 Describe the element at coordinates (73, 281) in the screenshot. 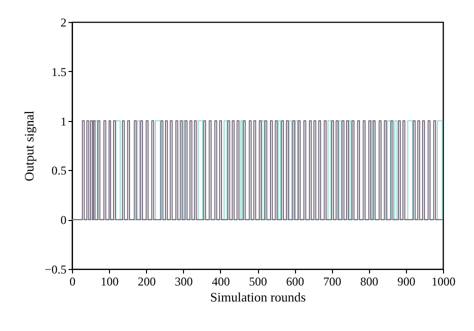

I see `x-tick-label: 0` at that location.